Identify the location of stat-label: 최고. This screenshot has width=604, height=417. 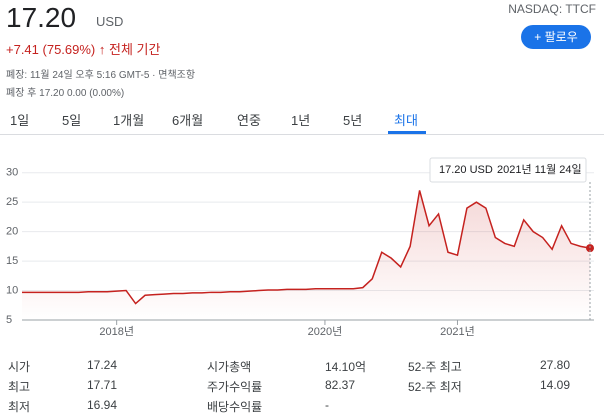
(19, 387).